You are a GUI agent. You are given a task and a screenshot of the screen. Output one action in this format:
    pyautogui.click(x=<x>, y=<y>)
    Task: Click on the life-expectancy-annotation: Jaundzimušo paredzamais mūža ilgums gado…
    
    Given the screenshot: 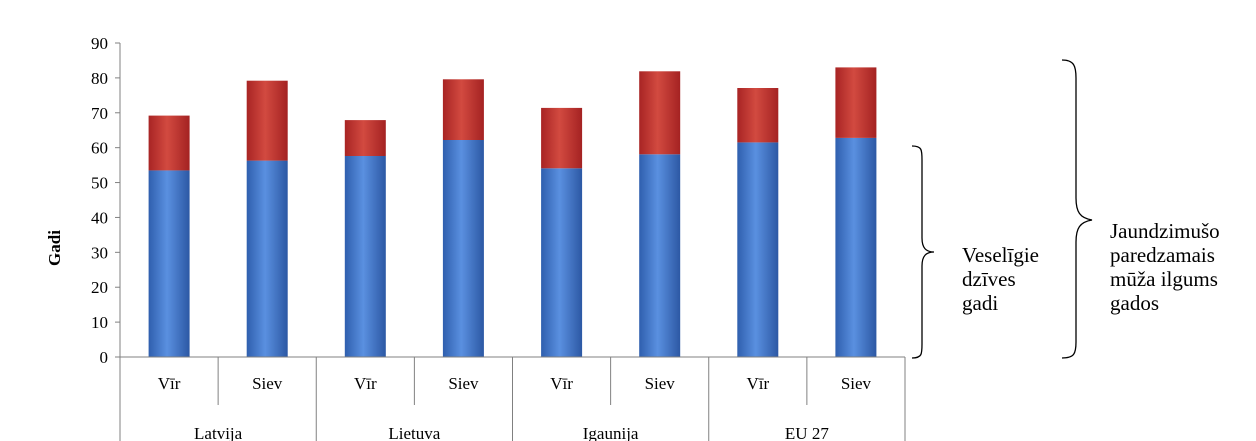 What is the action you would take?
    pyautogui.click(x=1167, y=267)
    